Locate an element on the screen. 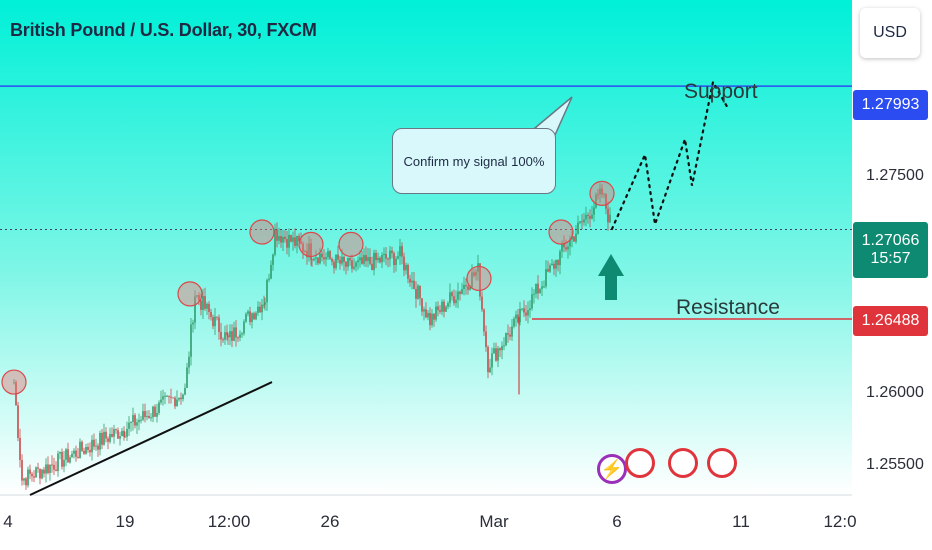 The width and height of the screenshot is (932, 550). x-tick-label: 26 is located at coordinates (330, 521).